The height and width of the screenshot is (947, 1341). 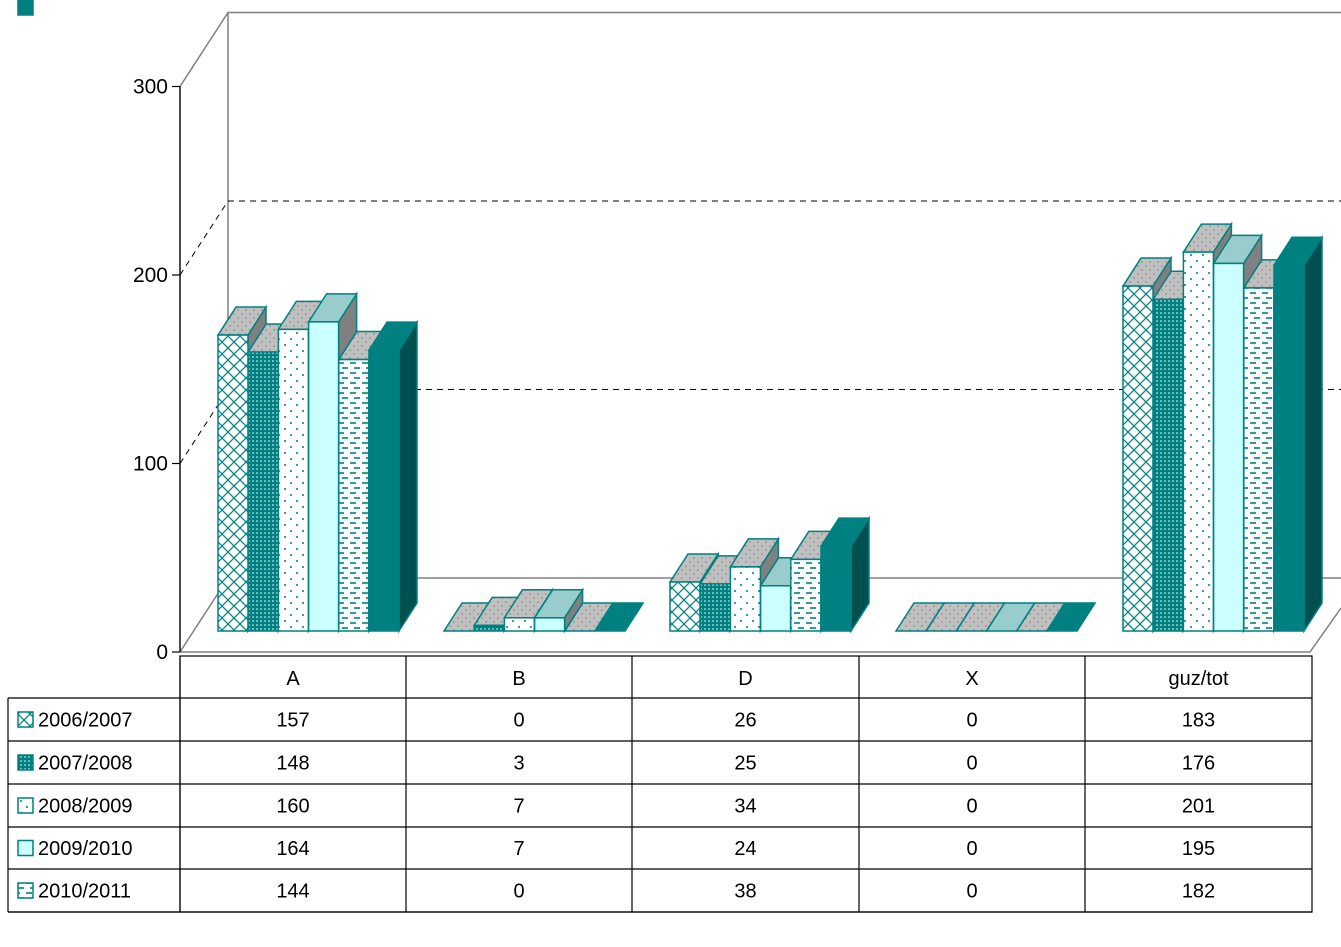 What do you see at coordinates (1198, 807) in the screenshot?
I see `data-label: 201` at bounding box center [1198, 807].